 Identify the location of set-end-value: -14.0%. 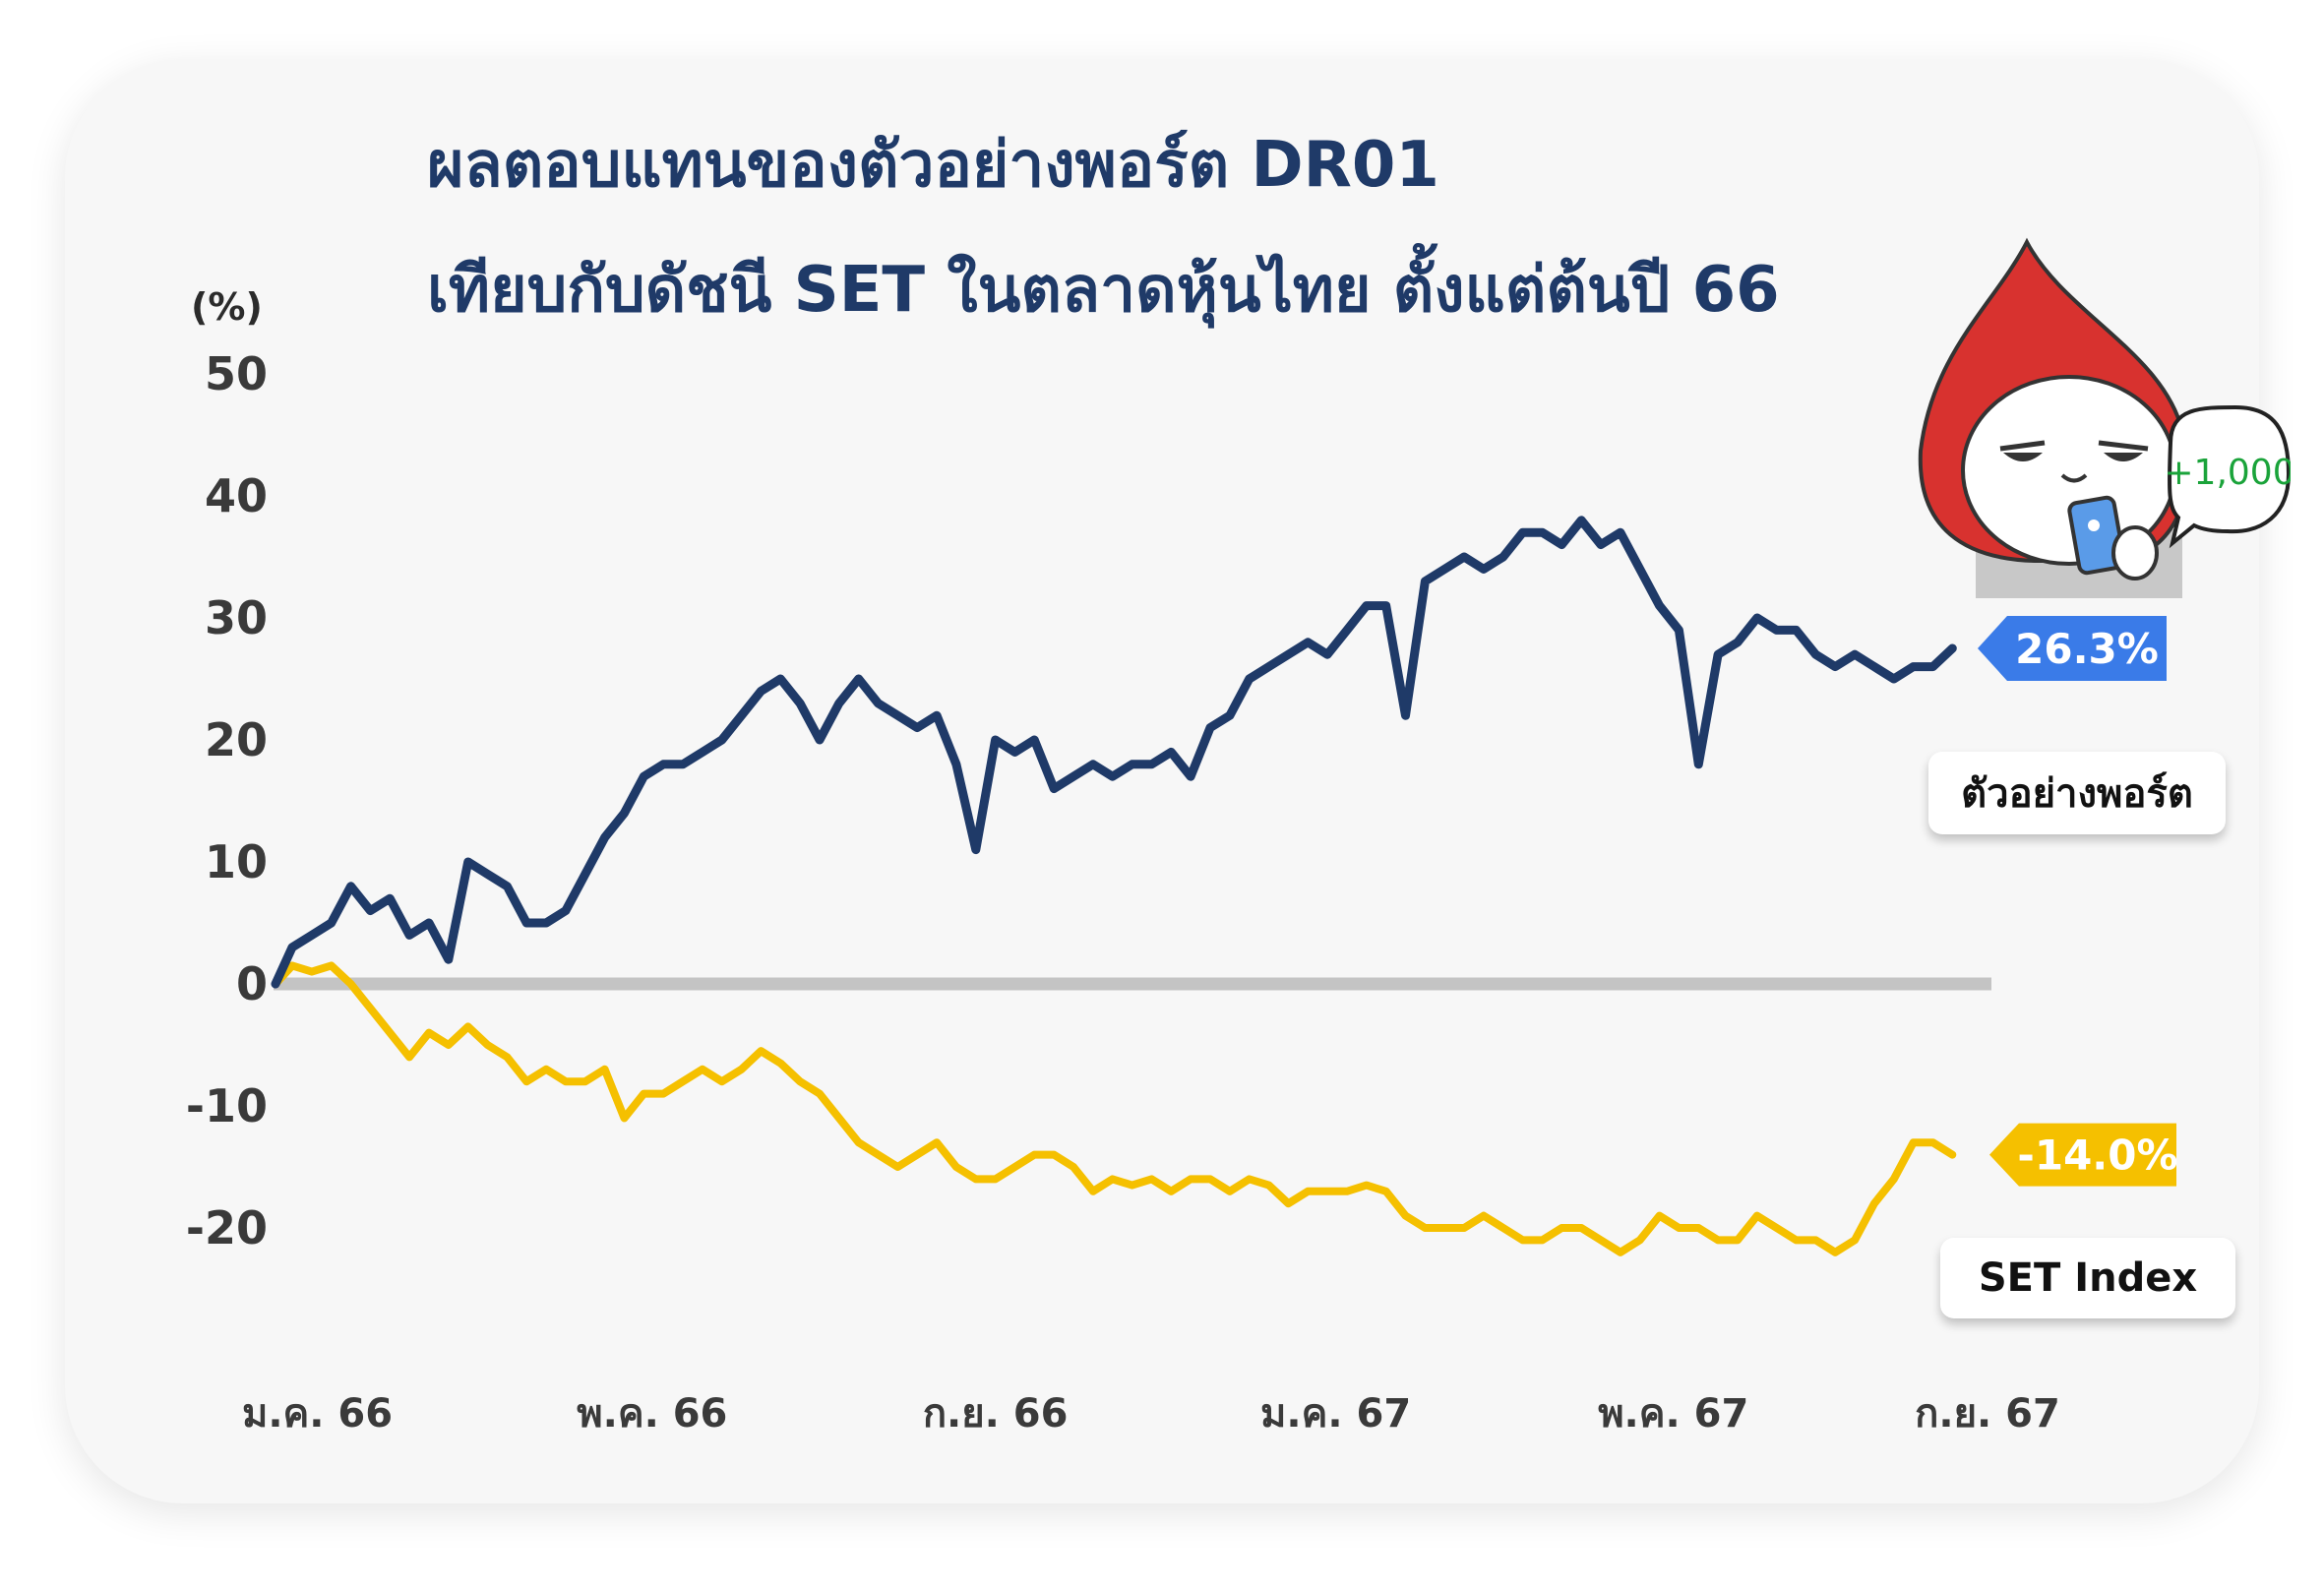
(2097, 1155).